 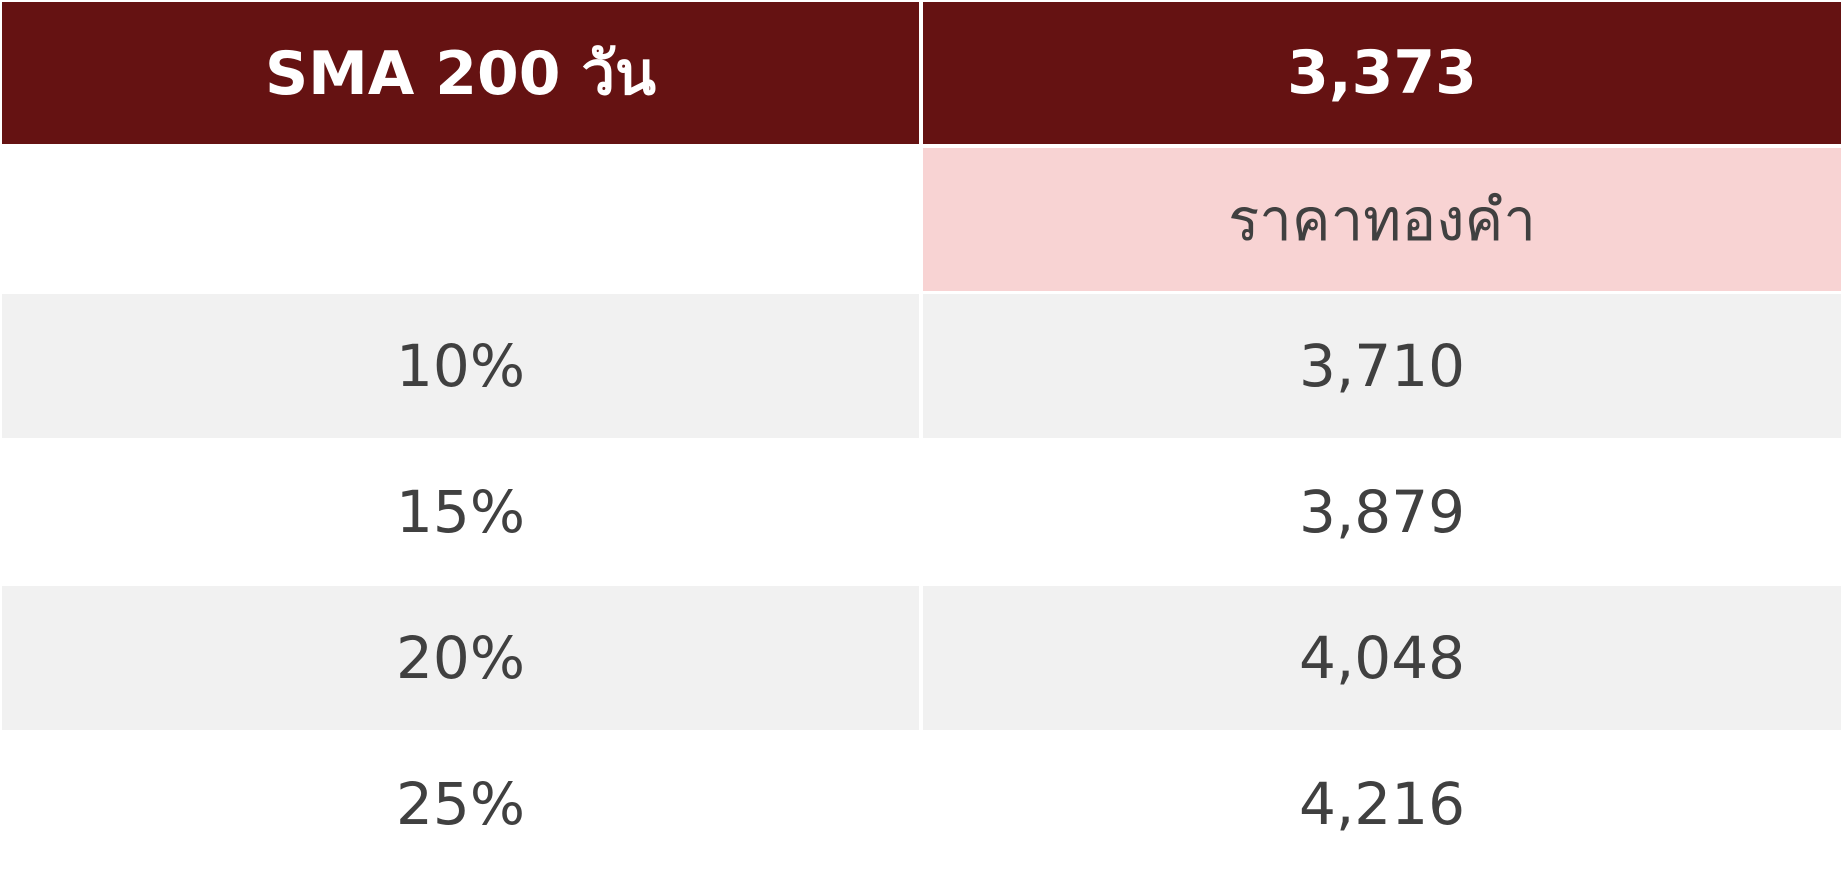 What do you see at coordinates (1382, 512) in the screenshot?
I see `price-cell: 3,879` at bounding box center [1382, 512].